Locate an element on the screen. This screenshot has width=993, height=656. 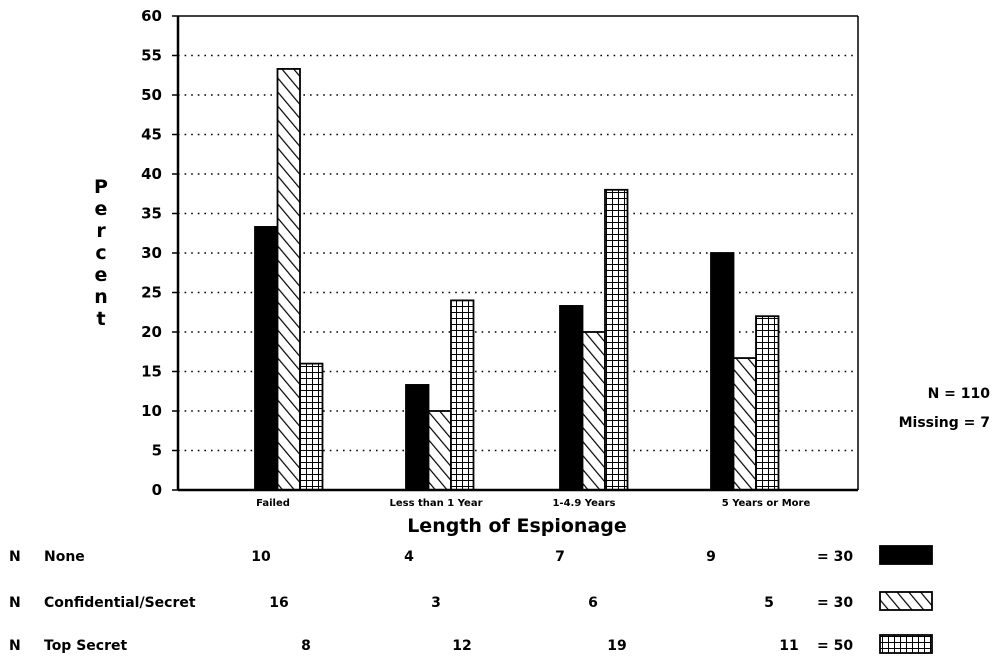
y-tick-label: 35 is located at coordinates (151, 214).